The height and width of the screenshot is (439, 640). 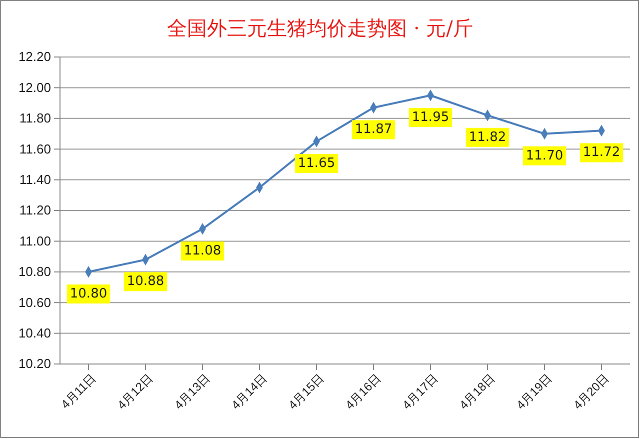 I want to click on data-label: 11.87, so click(x=373, y=130).